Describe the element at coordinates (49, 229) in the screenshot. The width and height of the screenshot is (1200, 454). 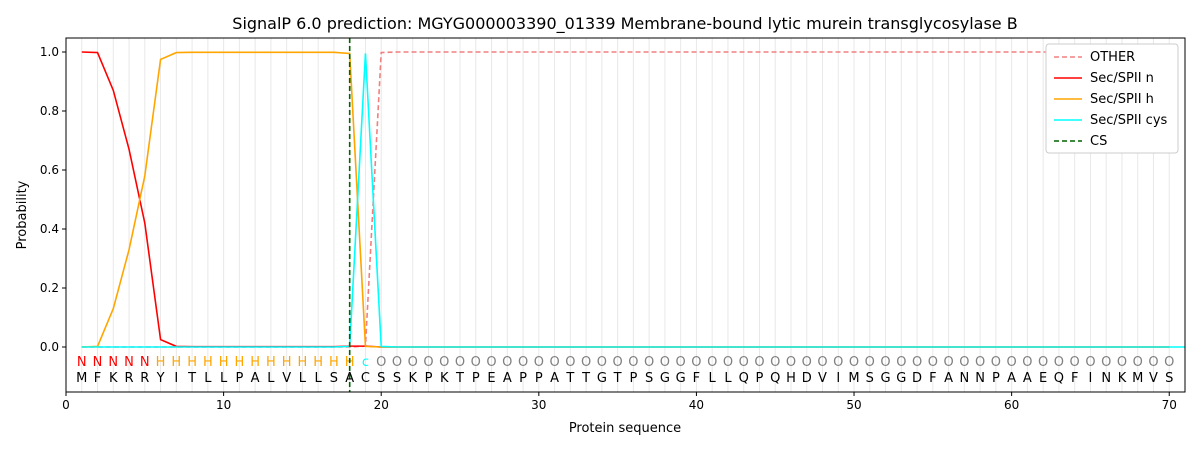
I see `y-tick-label: 0.4` at that location.